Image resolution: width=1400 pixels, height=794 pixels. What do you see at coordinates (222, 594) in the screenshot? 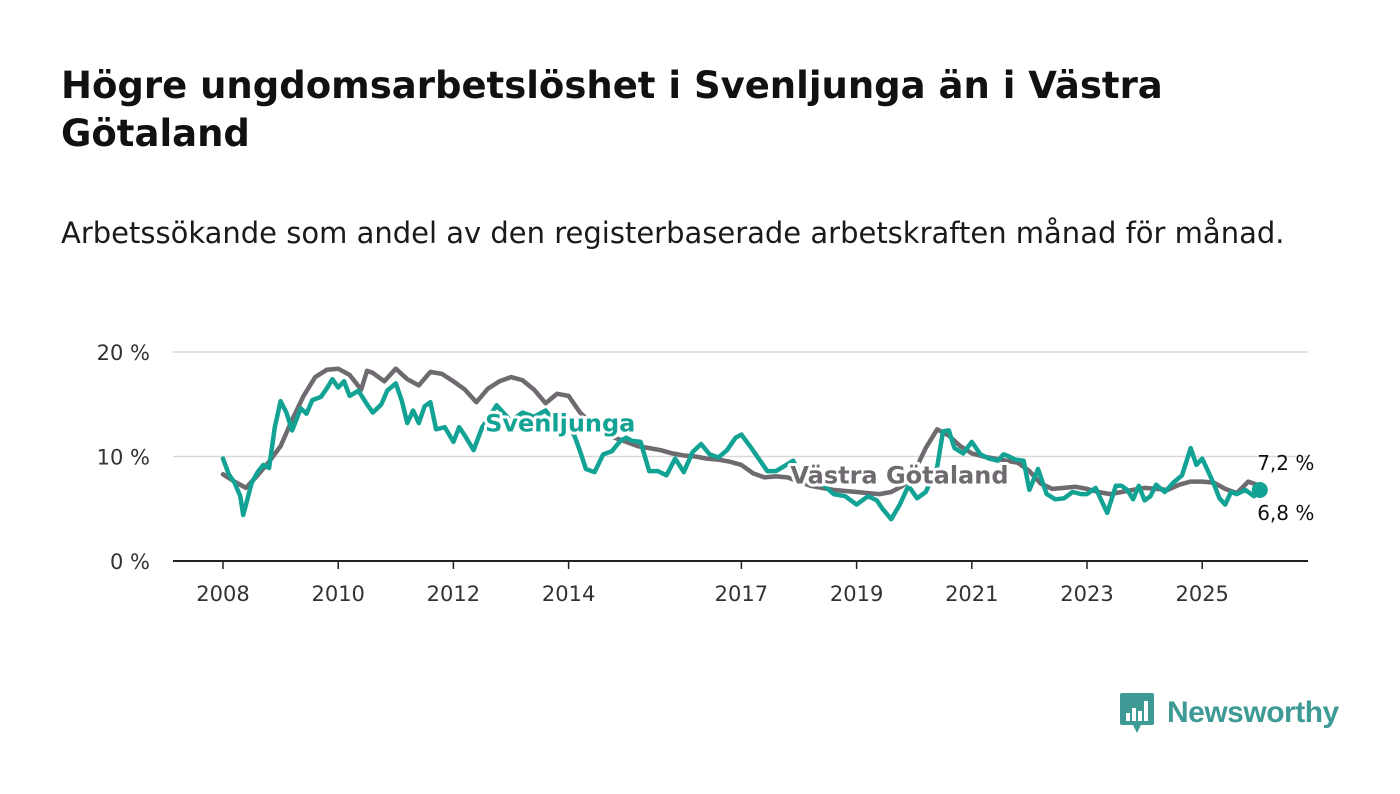
I see `x-tick-label: 2008` at bounding box center [222, 594].